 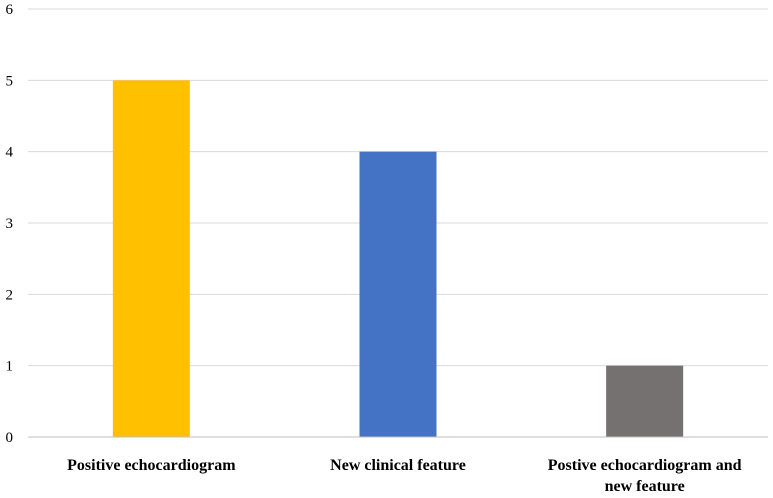 What do you see at coordinates (645, 476) in the screenshot?
I see `x-tick-label: Postive echocardiogram and new feature` at bounding box center [645, 476].